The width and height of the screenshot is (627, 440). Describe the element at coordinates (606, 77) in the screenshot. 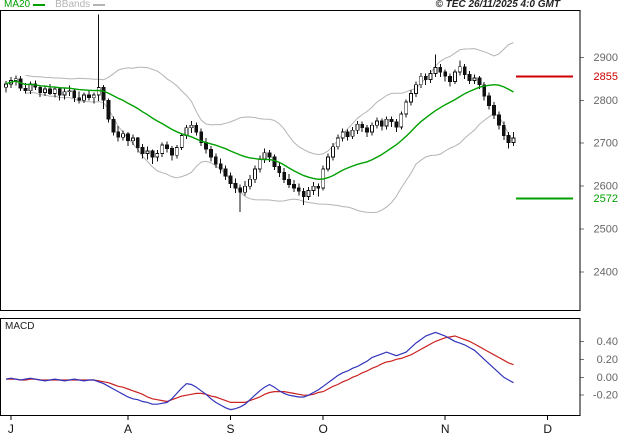

I see `resistance-label: 2855` at that location.